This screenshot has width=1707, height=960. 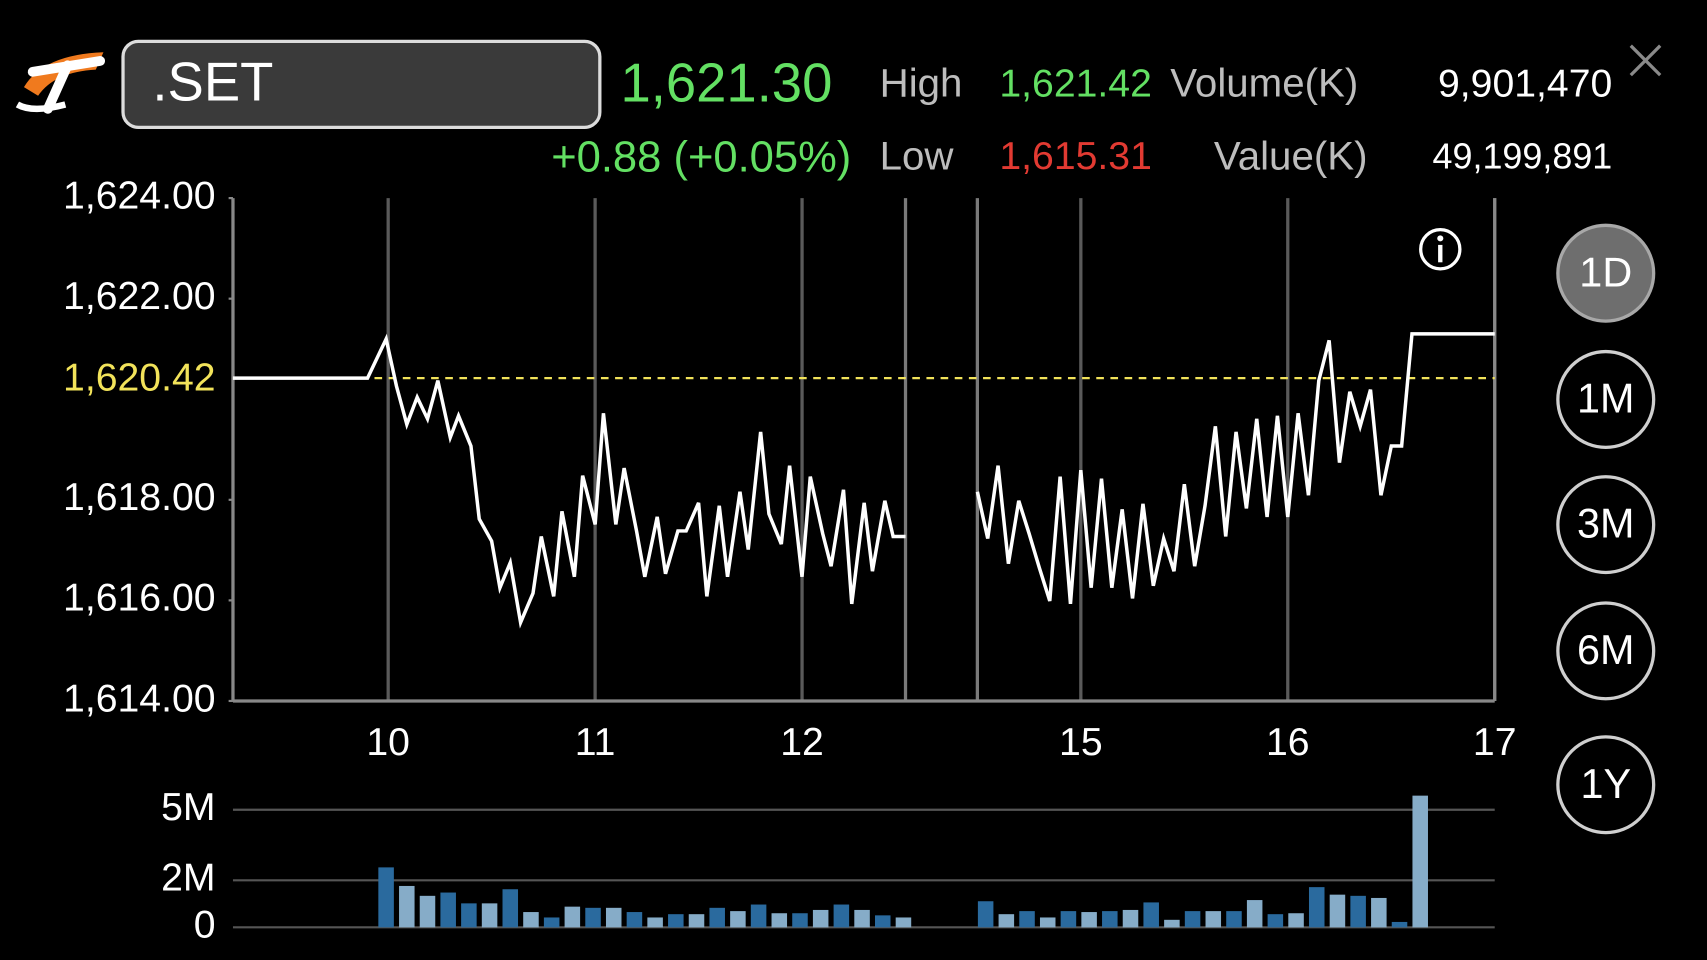 What do you see at coordinates (188, 878) in the screenshot?
I see `volume-tick-label: 2M` at bounding box center [188, 878].